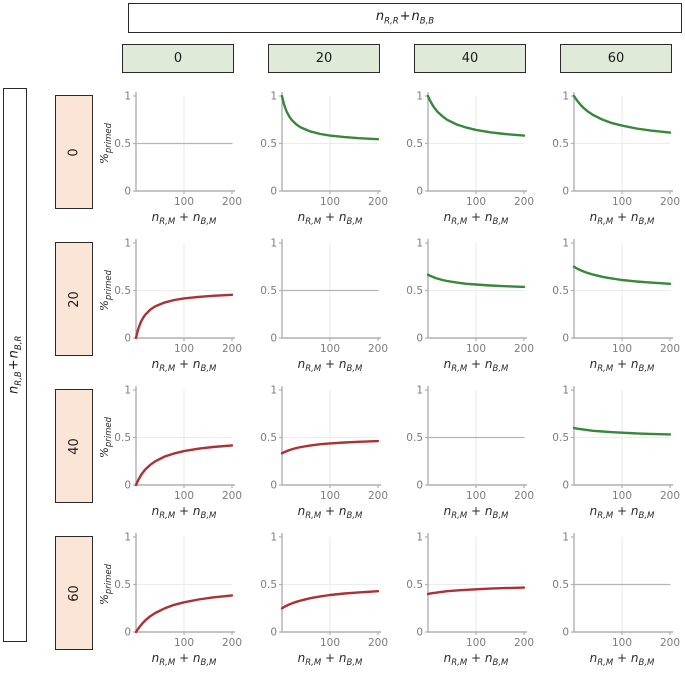 The width and height of the screenshot is (685, 675). Describe the element at coordinates (324, 159) in the screenshot. I see `subplot-r0-c1: 0 0.5 1 100 200 nR,M + nB,M` at that location.